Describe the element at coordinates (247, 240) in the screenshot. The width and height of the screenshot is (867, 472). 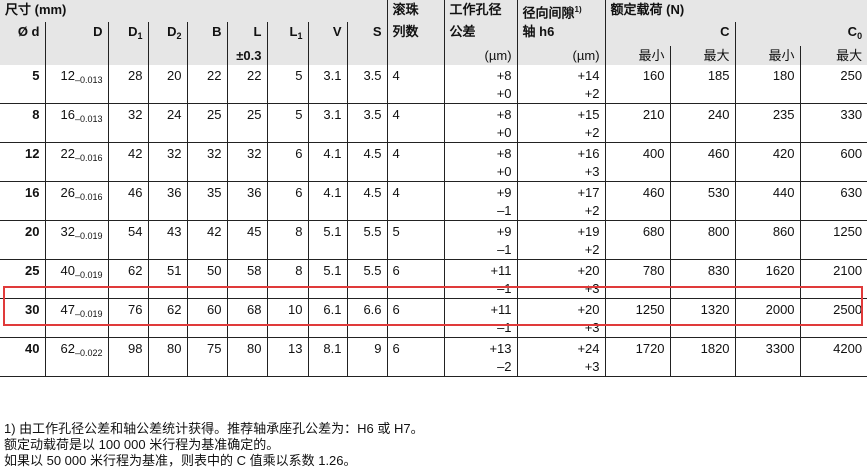
I see `cell-L: 45` at that location.